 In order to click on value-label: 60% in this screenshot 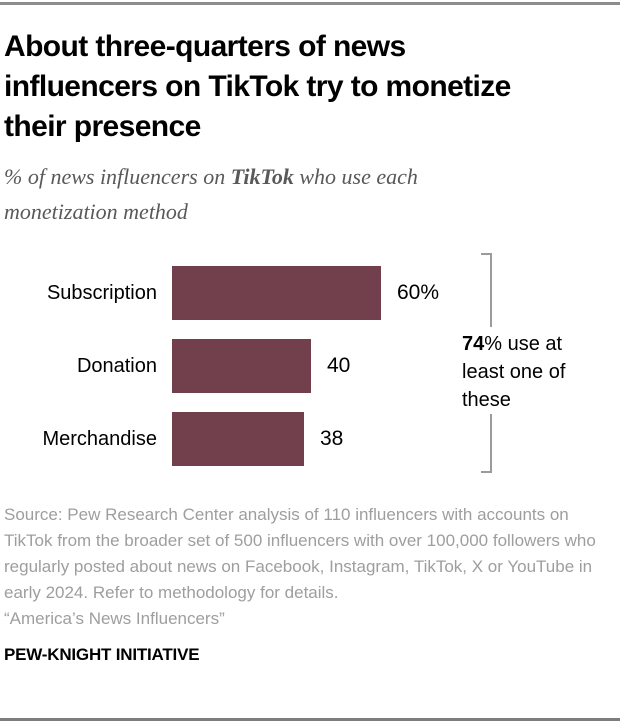, I will do `click(418, 292)`.